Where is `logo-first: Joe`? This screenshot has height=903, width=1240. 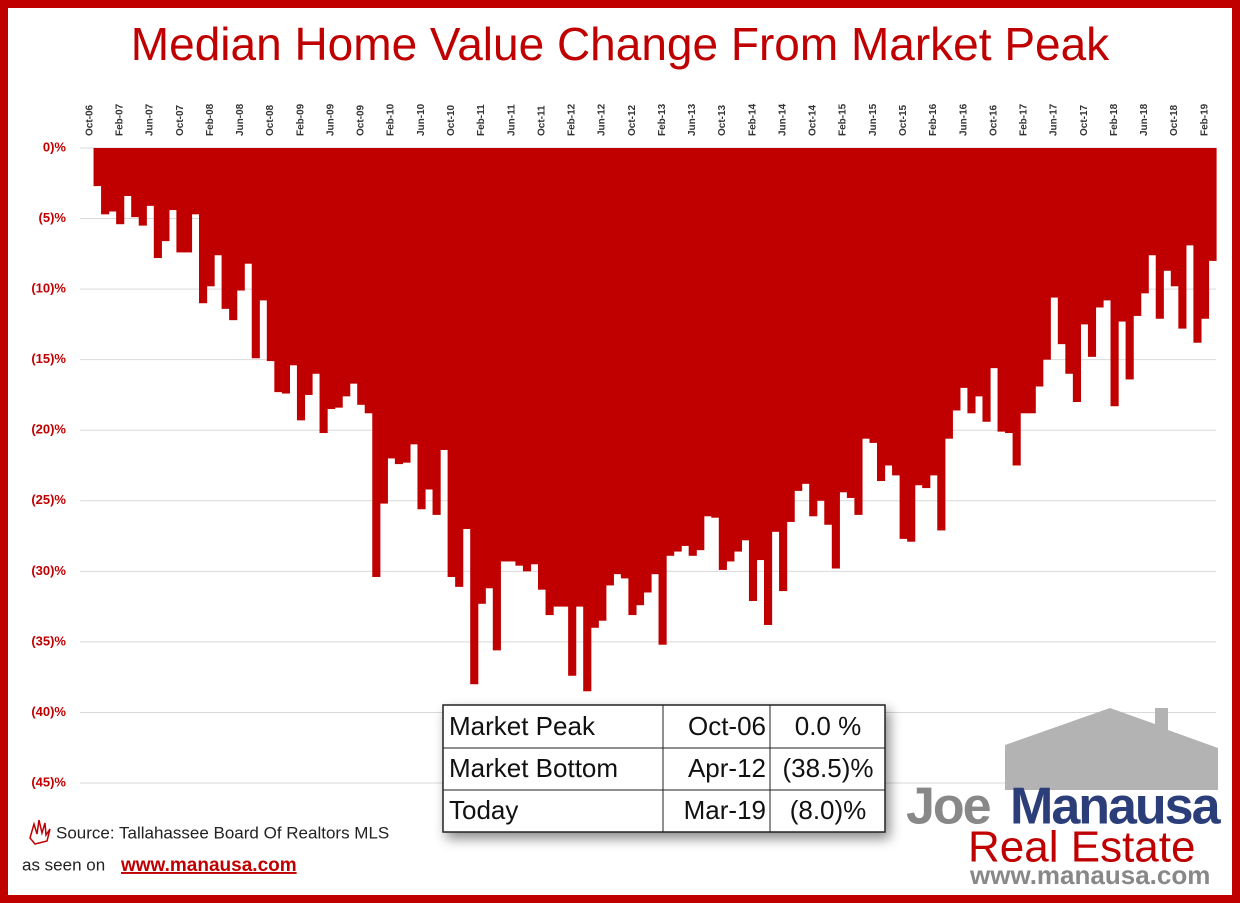
logo-first: Joe is located at coordinates (948, 807).